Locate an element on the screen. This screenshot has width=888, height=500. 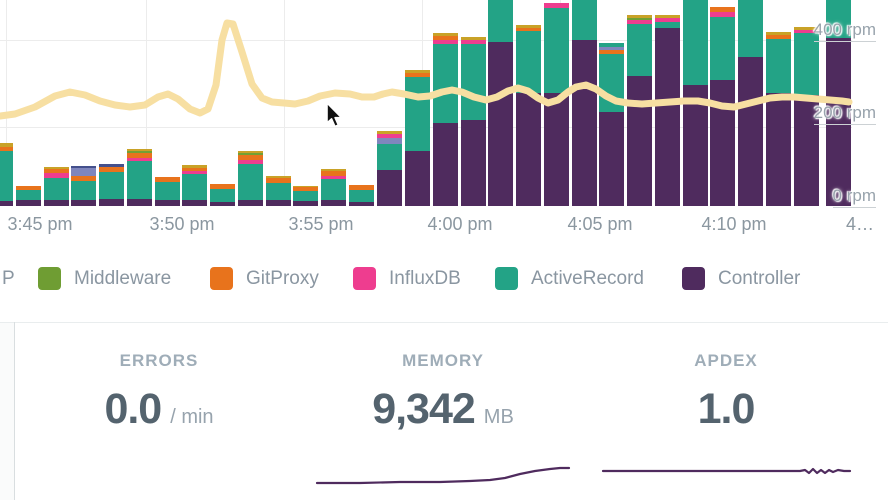
metric-card-memory: MEMORY 9,342 MB is located at coordinates (443, 392).